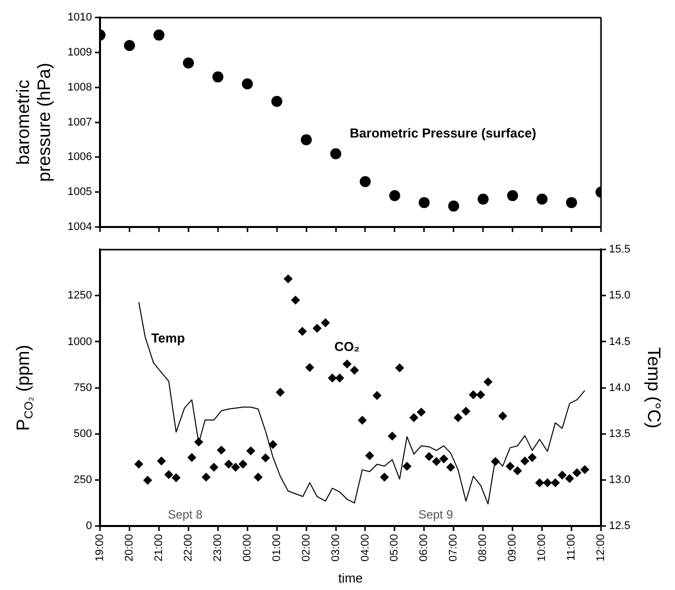  Describe the element at coordinates (572, 547) in the screenshot. I see `x-tick-label: 11:00` at that location.